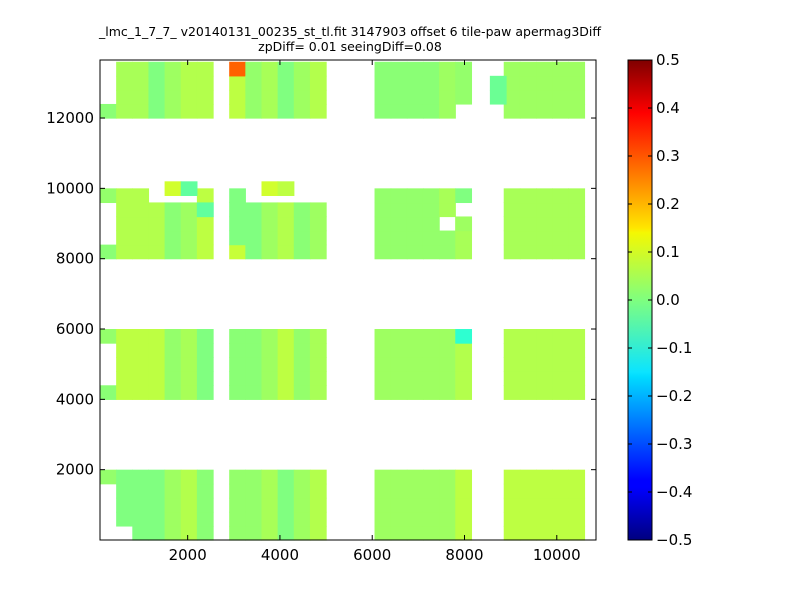  I want to click on chart-title-line-2: zpDiff= 0.01 seeingDiff=0.08, so click(350, 46).